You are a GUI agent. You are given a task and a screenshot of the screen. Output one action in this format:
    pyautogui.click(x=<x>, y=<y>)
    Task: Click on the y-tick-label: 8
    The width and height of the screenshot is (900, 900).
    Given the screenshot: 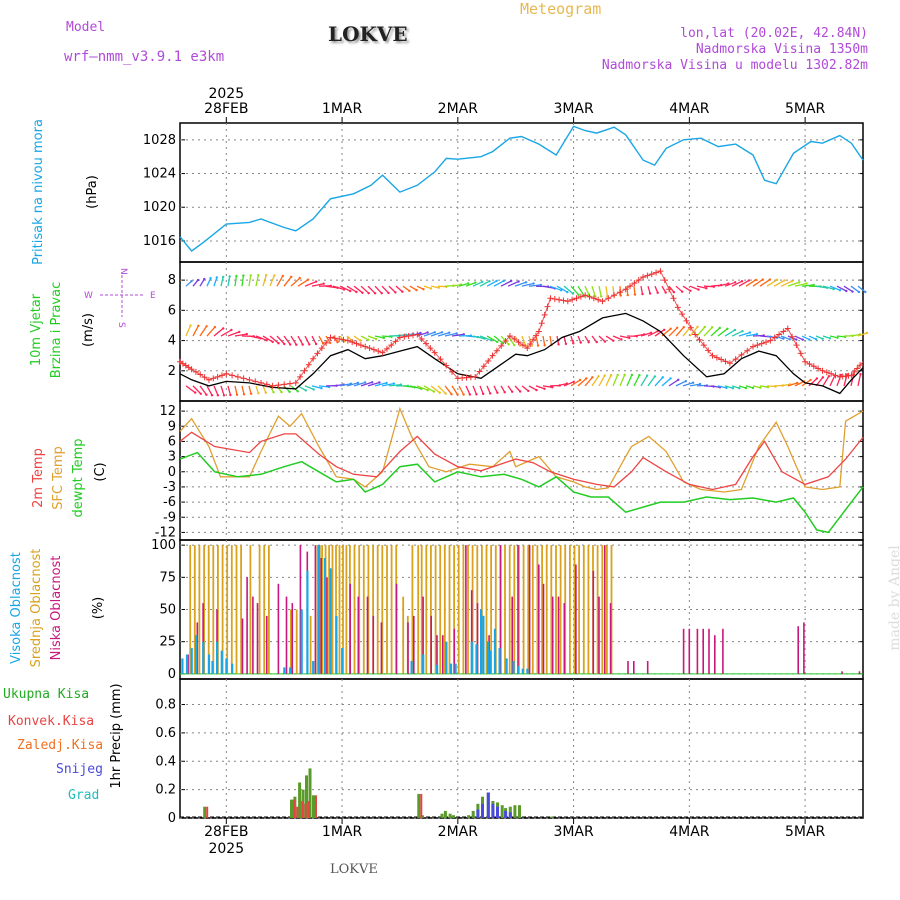 What is the action you would take?
    pyautogui.click(x=172, y=280)
    